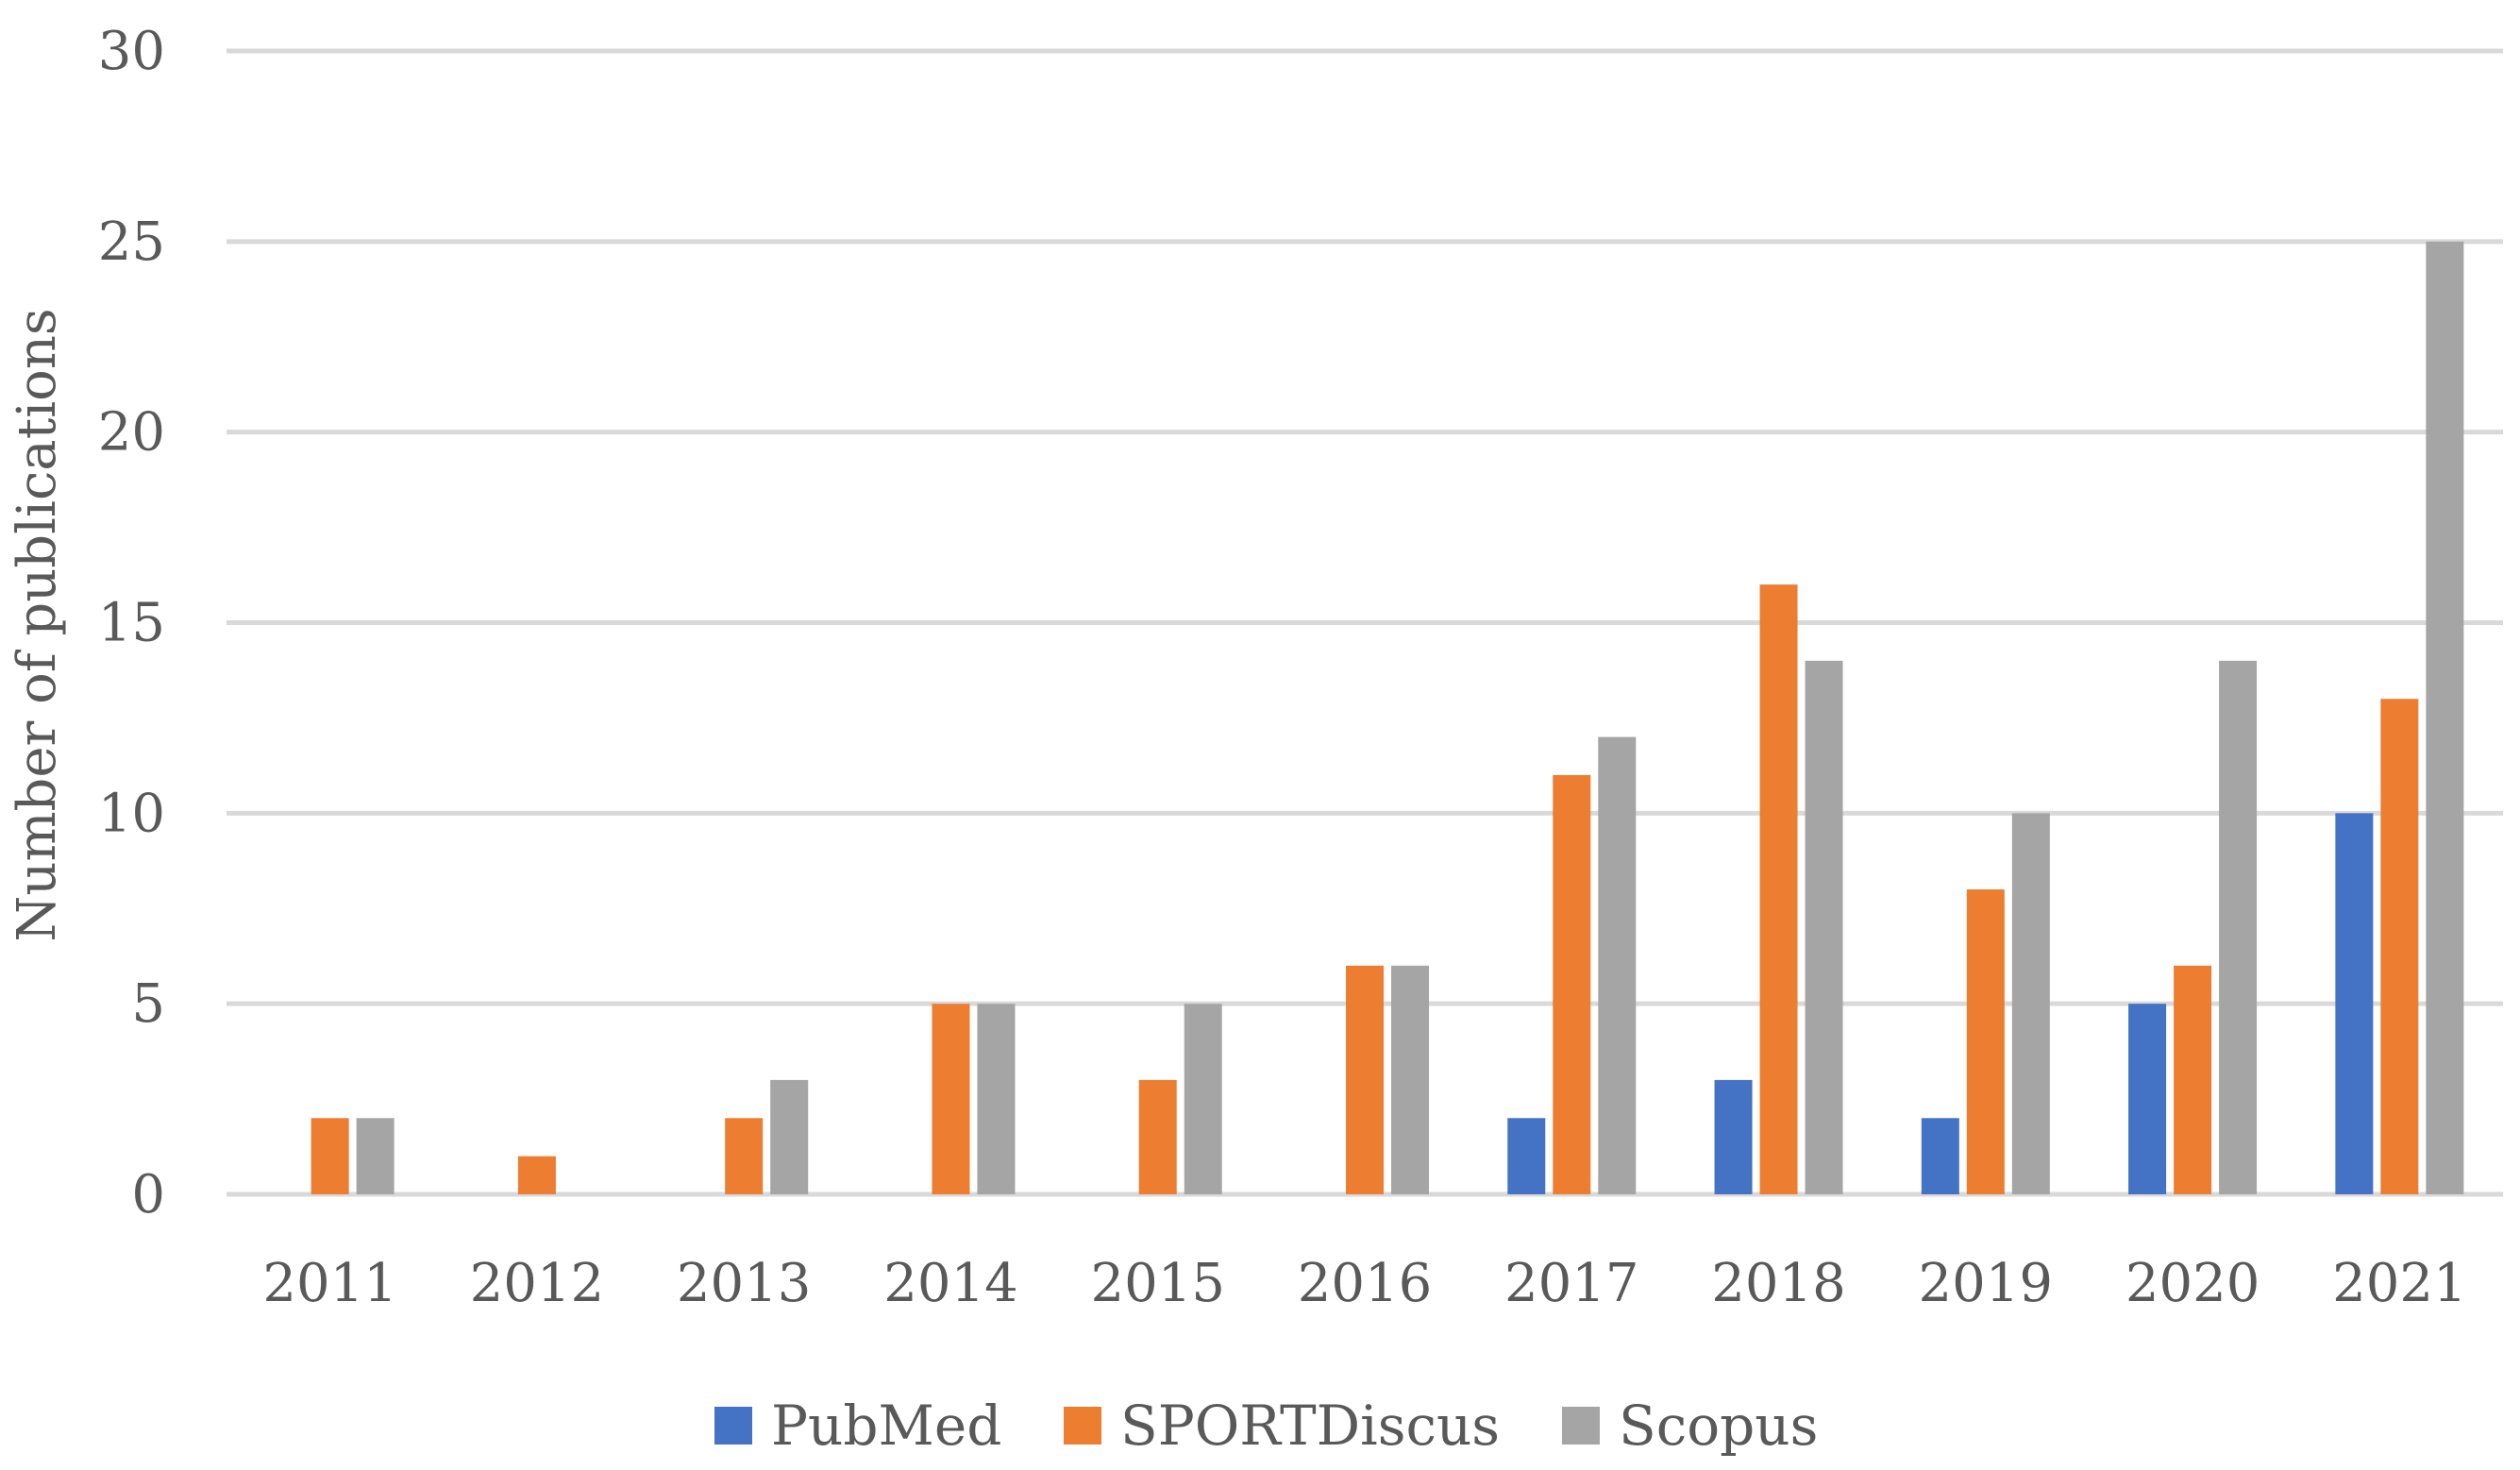  Describe the element at coordinates (950, 1283) in the screenshot. I see `x-tick-label: 2014` at that location.